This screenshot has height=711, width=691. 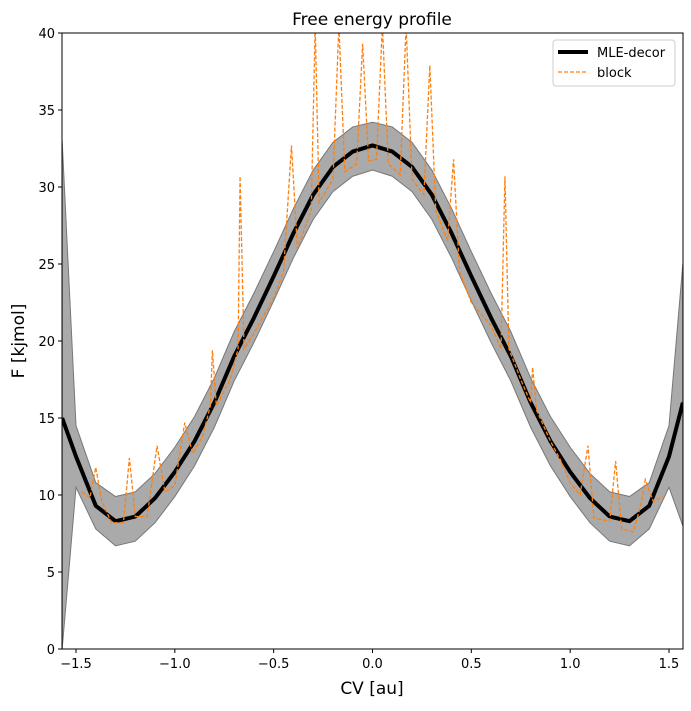 I want to click on y-tick-label: 35, so click(x=46, y=111).